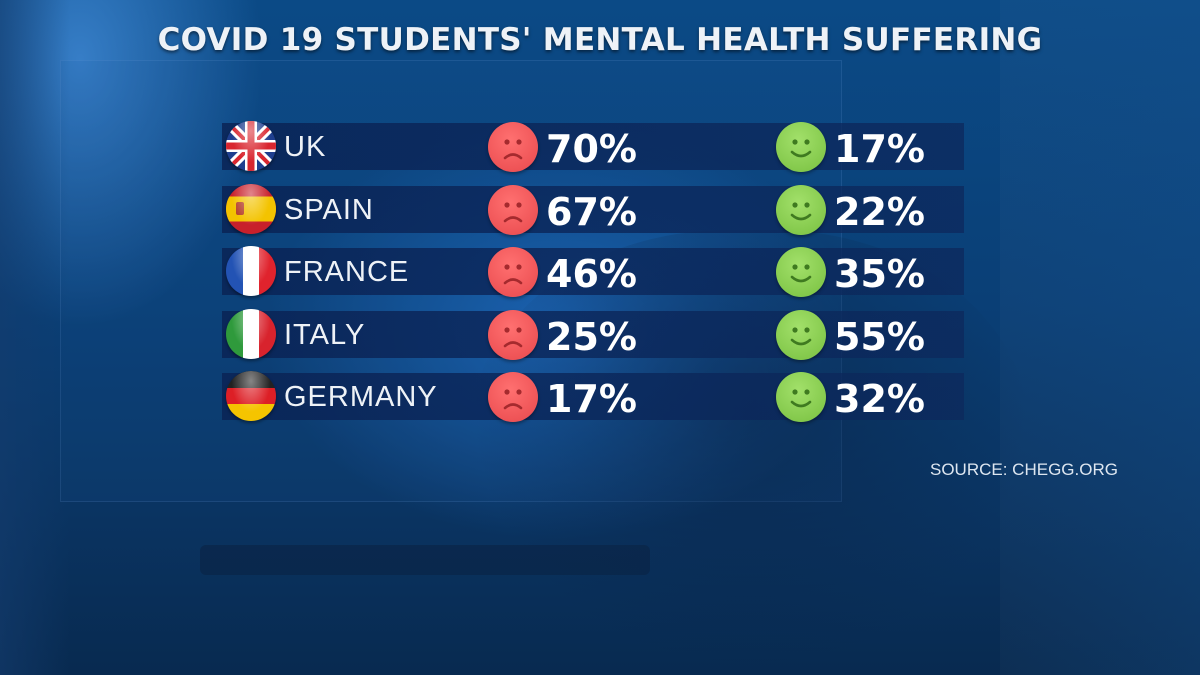  I want to click on table-row: FRANCE 46% 35%, so click(593, 271).